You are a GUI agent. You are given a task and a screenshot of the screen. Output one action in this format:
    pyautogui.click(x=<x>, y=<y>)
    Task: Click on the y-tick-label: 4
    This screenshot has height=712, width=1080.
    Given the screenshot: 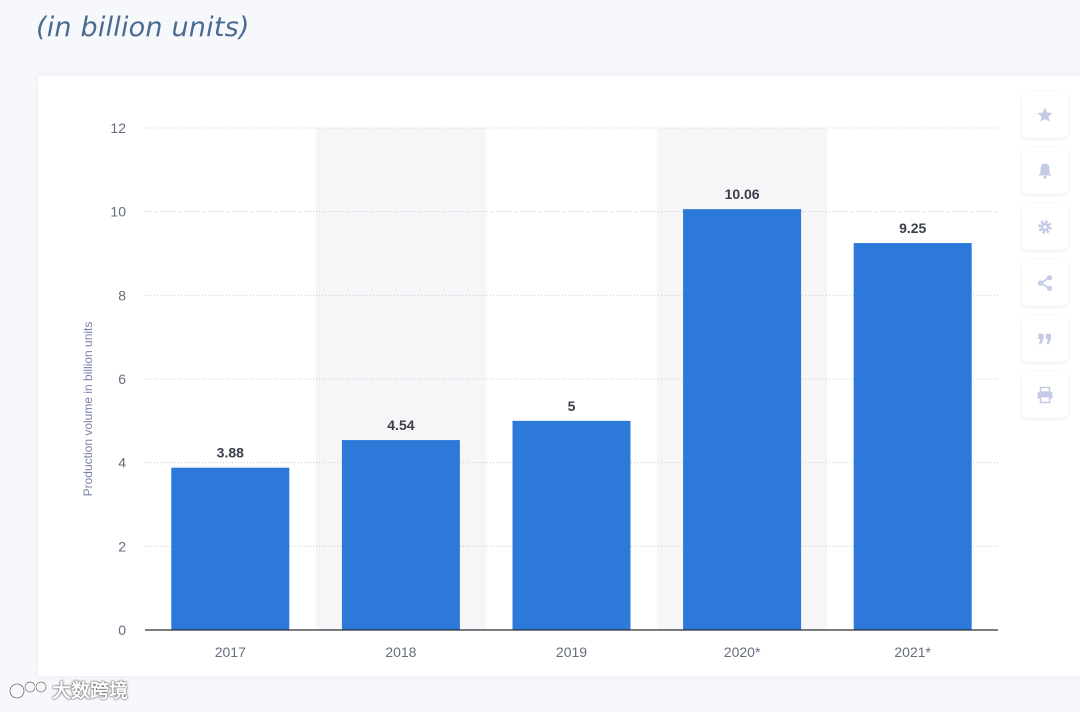 What is the action you would take?
    pyautogui.click(x=122, y=463)
    